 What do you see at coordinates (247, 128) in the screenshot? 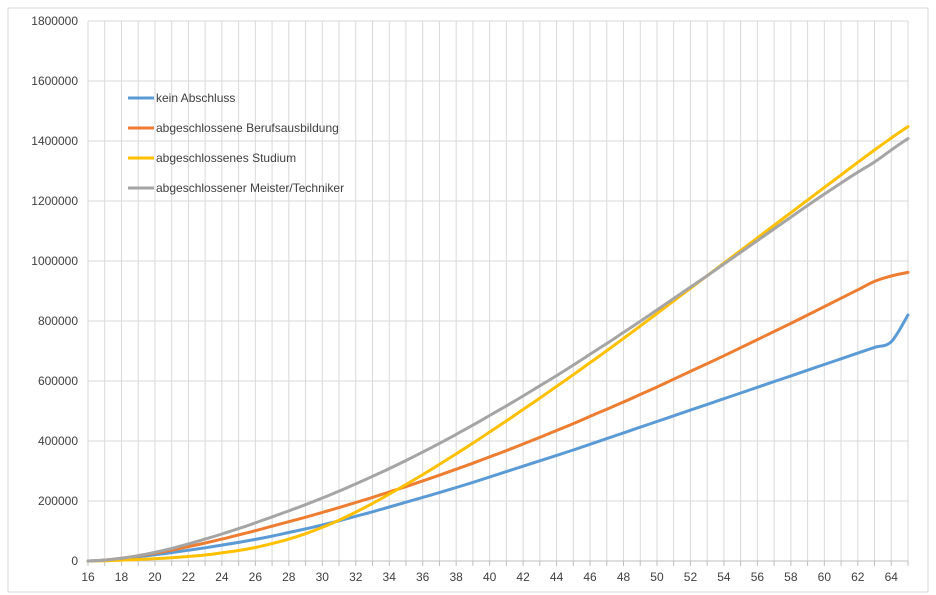
I see `legend-label-2: abgeschlossene Berufsausbildung` at bounding box center [247, 128].